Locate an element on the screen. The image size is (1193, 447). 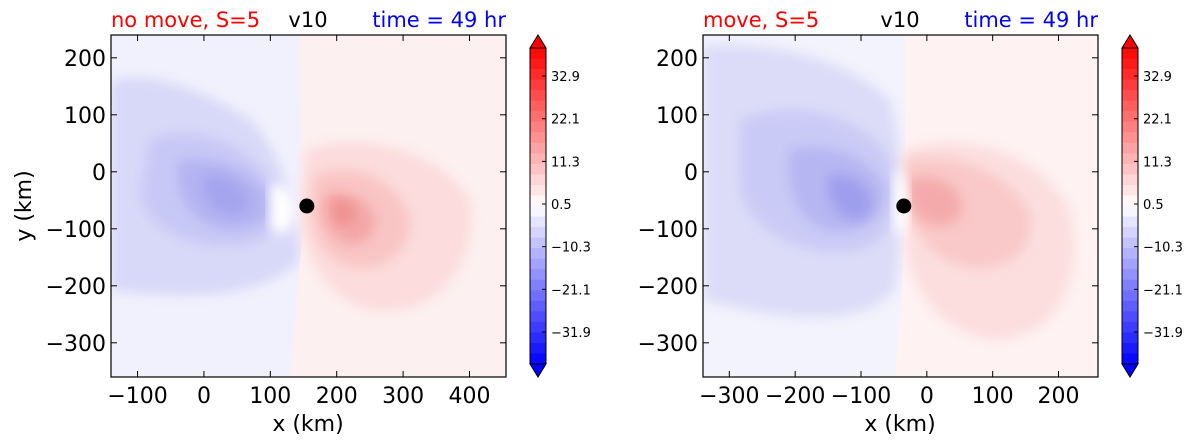
colorbar-tick-label: 0.5 is located at coordinates (561, 205).